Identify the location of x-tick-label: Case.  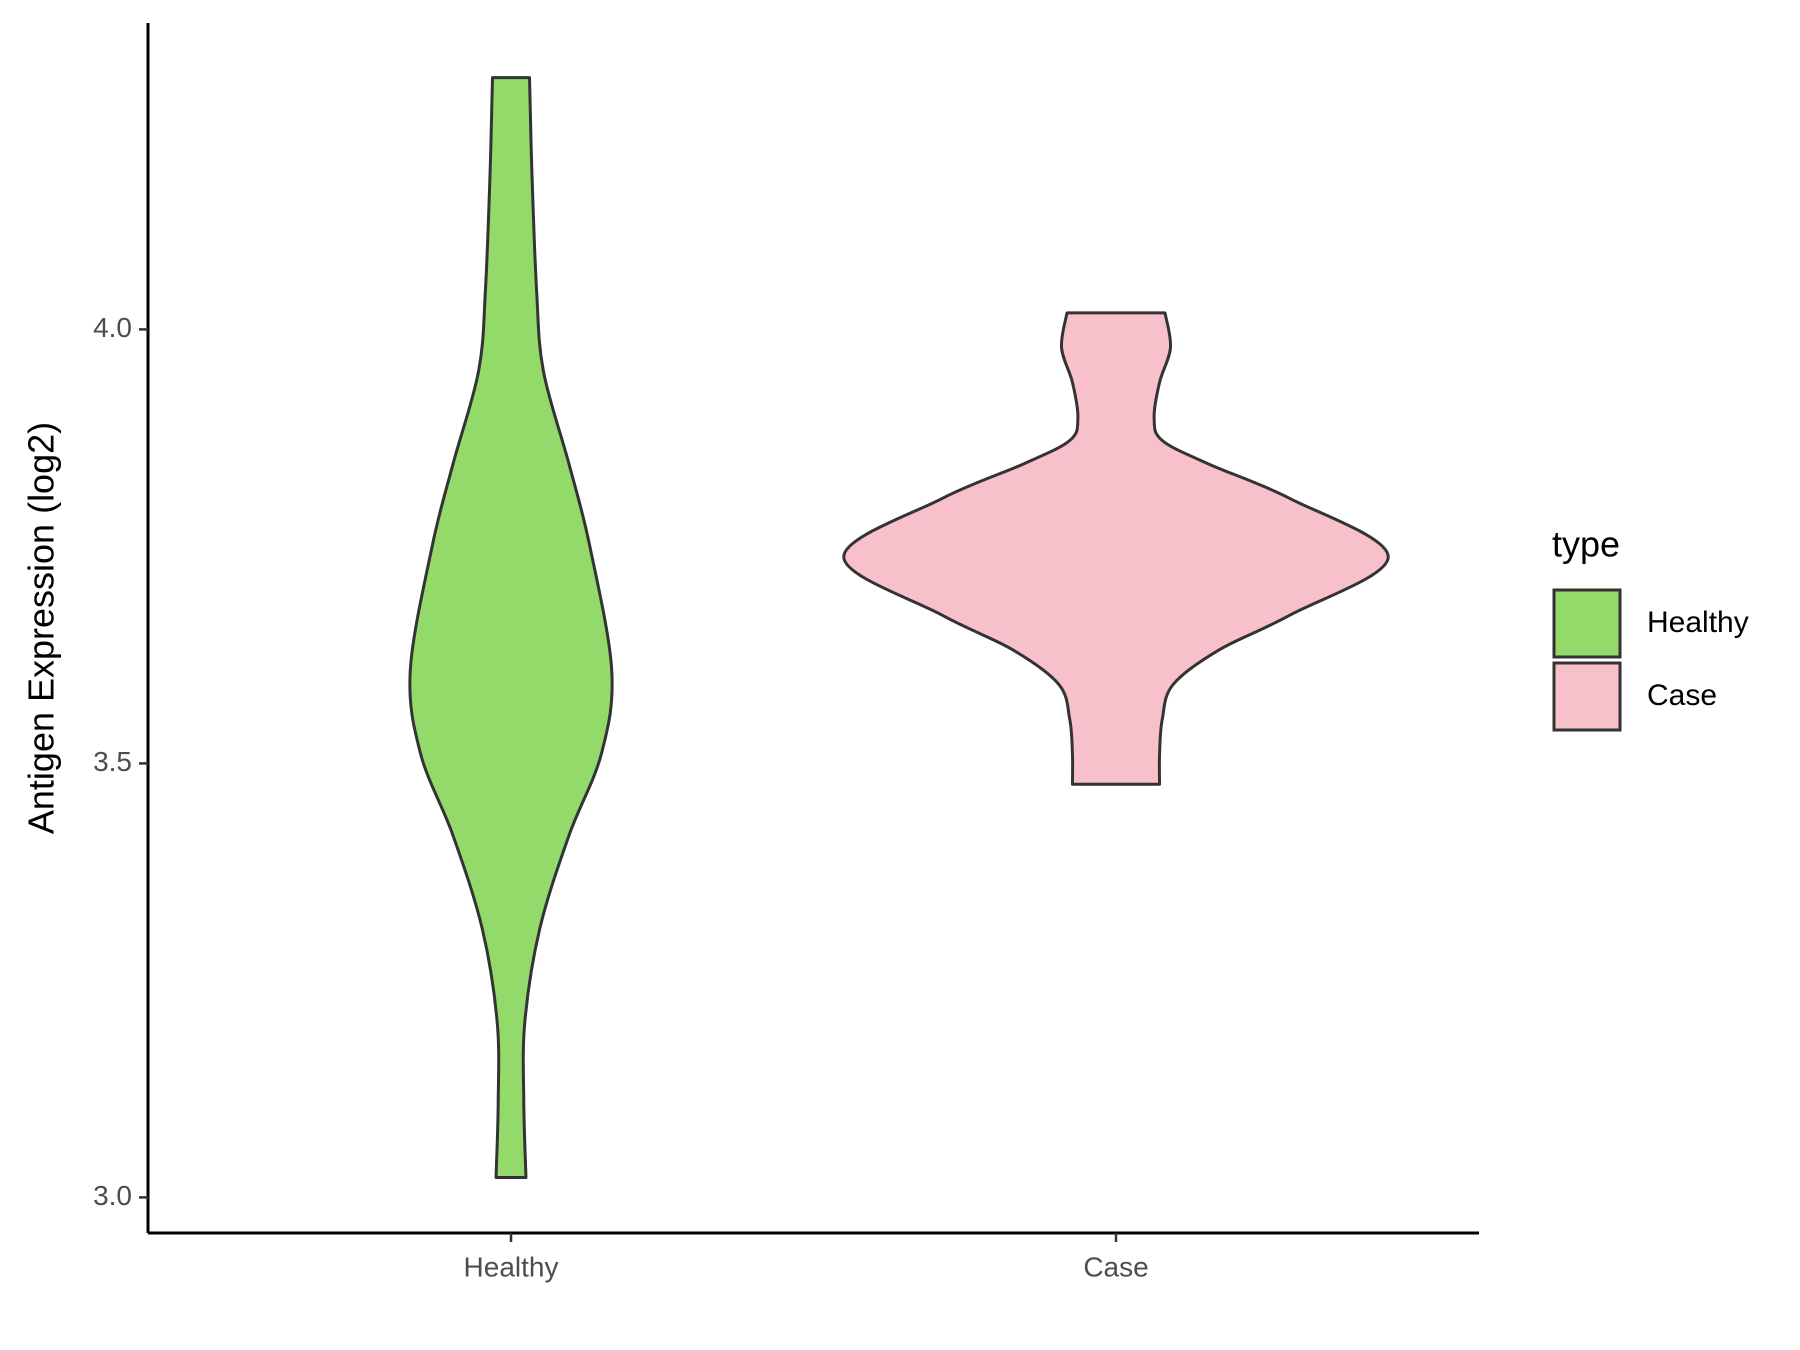
(1115, 1266).